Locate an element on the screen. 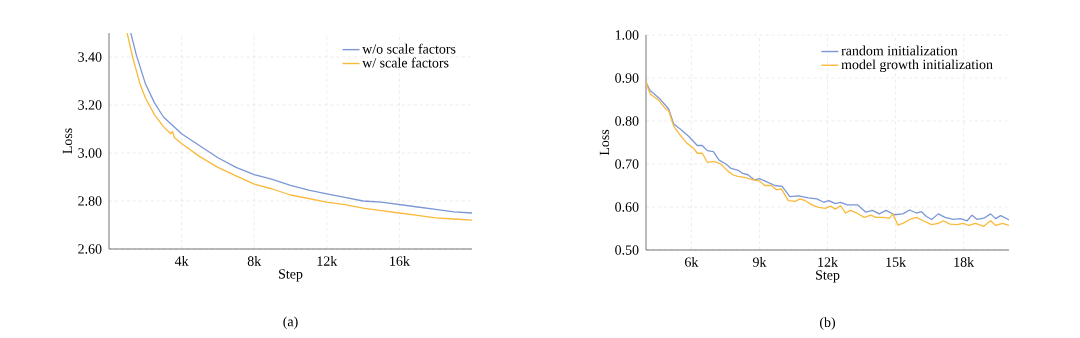 The height and width of the screenshot is (338, 1080). y-tick-label: 3.40 is located at coordinates (90, 57).